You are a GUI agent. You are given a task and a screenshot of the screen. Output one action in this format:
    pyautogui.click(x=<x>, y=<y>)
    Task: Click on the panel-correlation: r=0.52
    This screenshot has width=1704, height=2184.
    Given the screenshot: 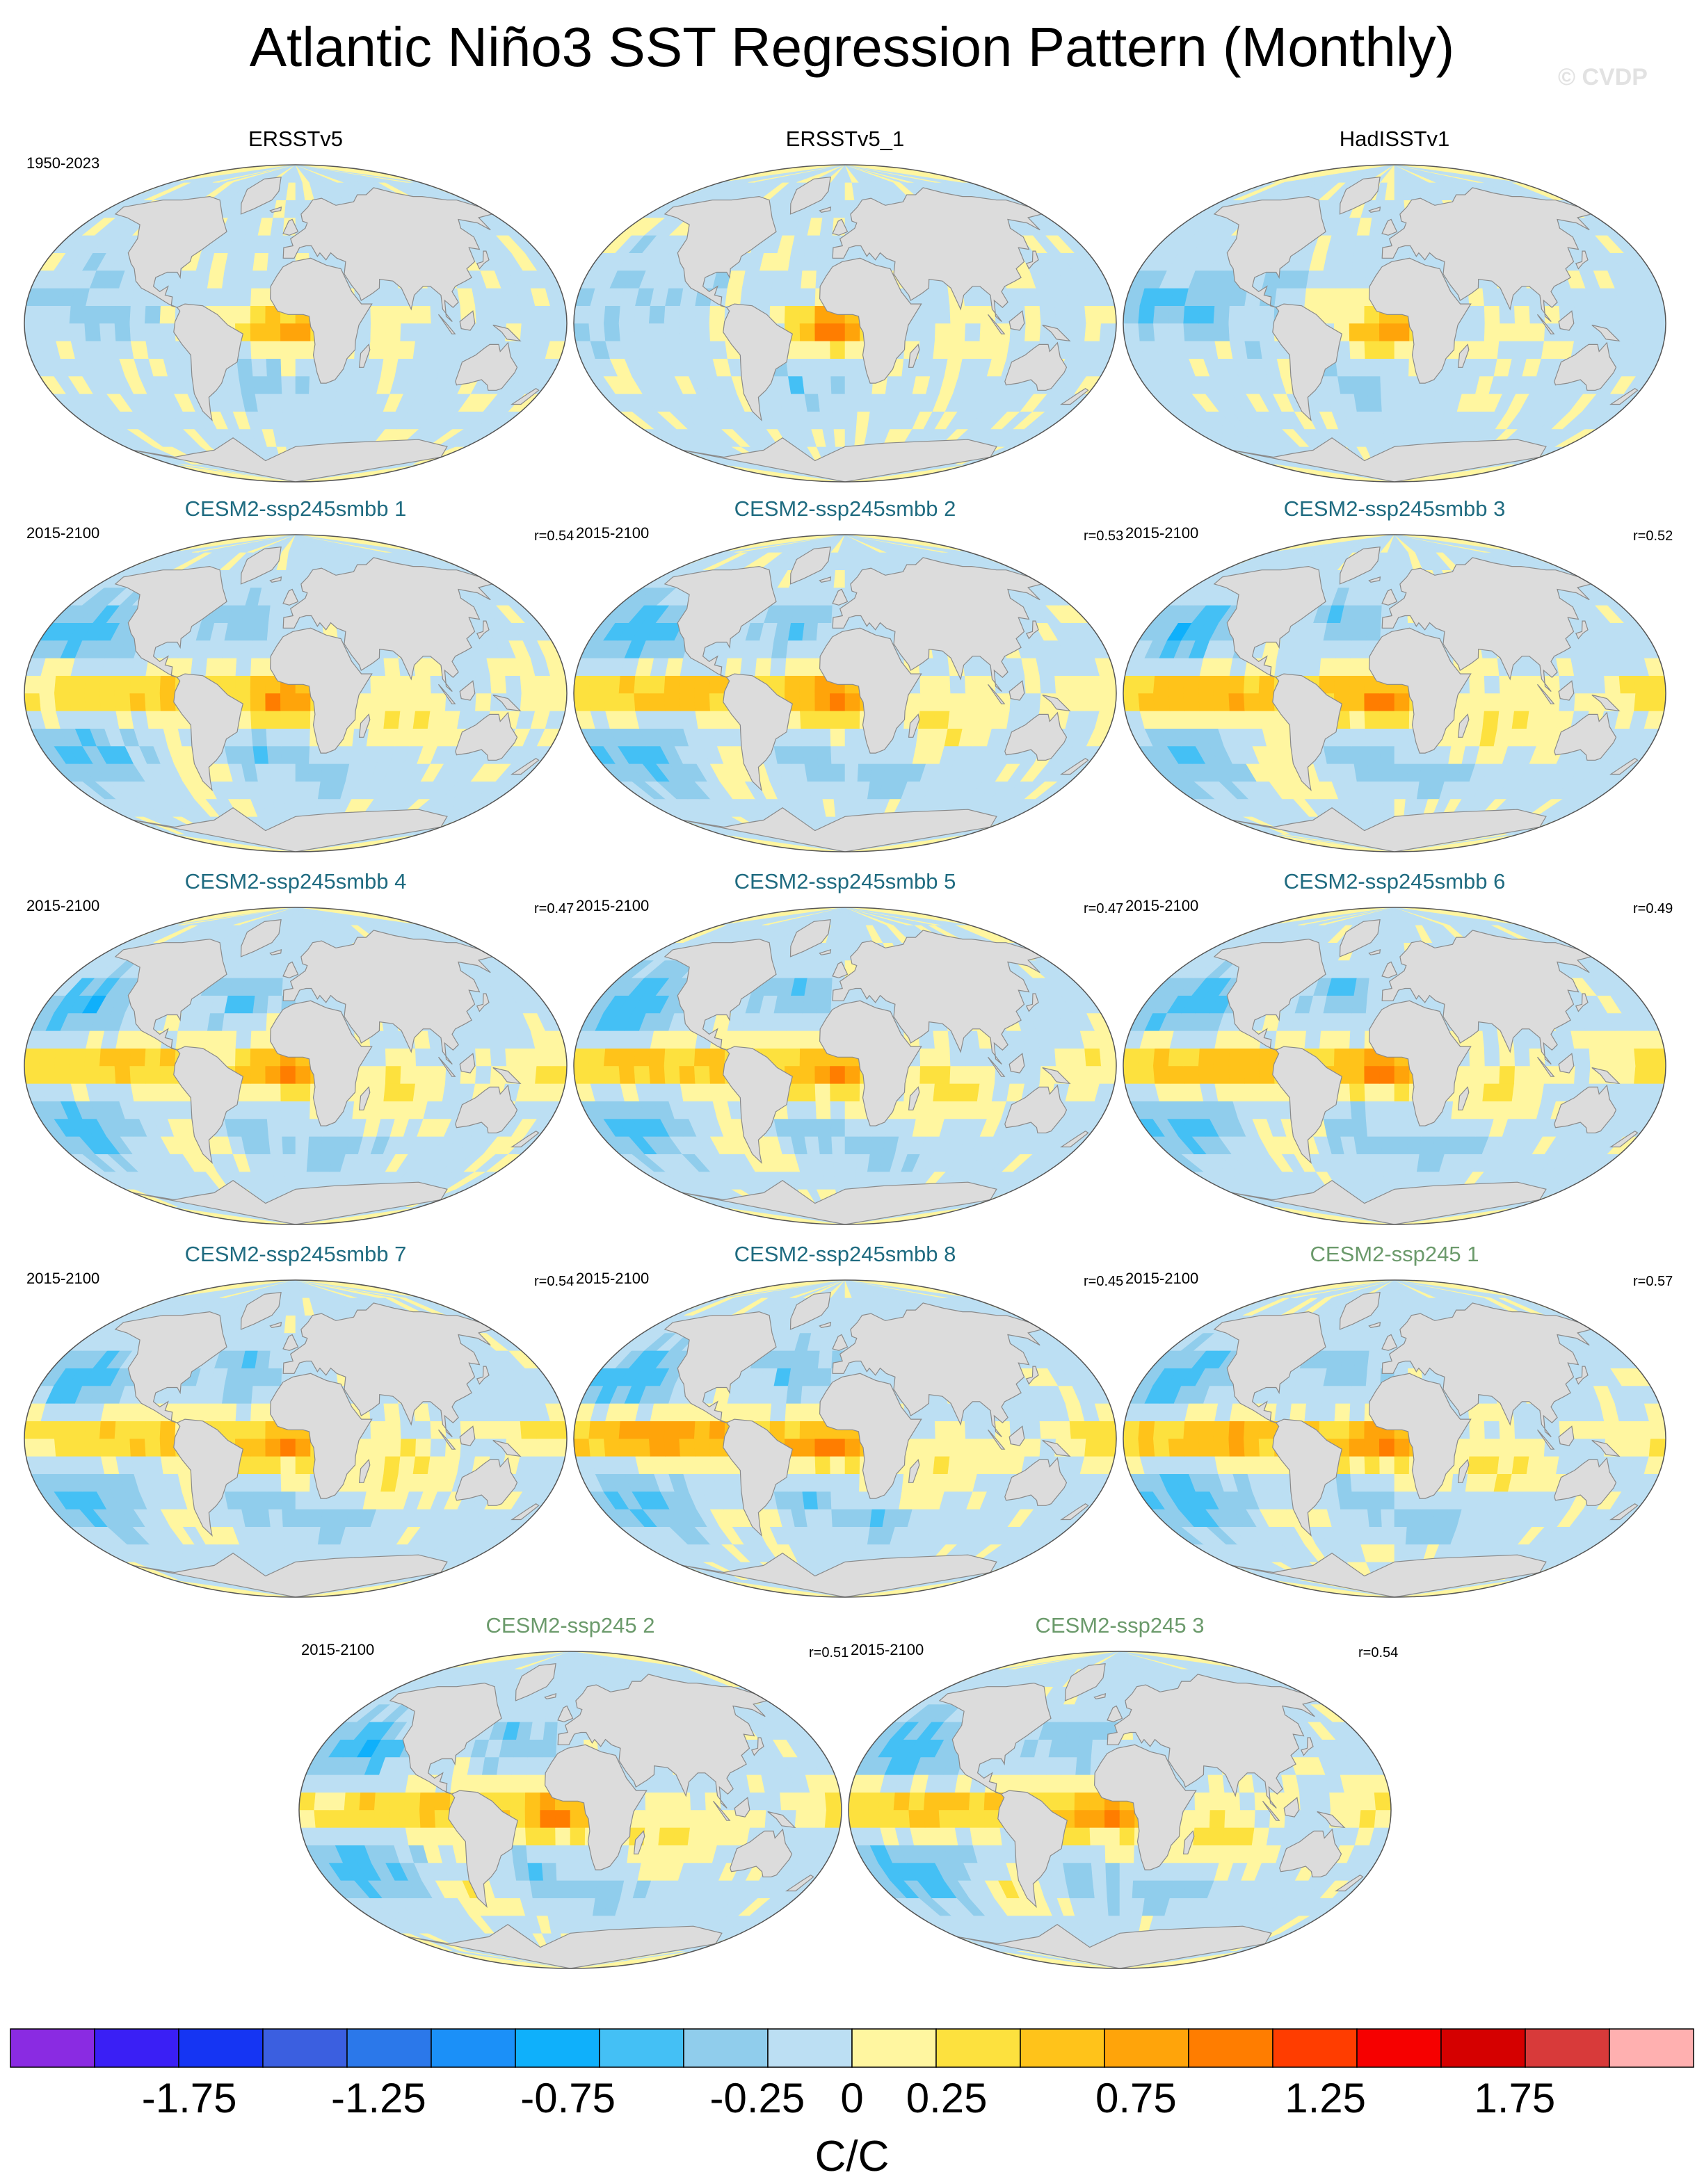 What is the action you would take?
    pyautogui.click(x=1653, y=536)
    